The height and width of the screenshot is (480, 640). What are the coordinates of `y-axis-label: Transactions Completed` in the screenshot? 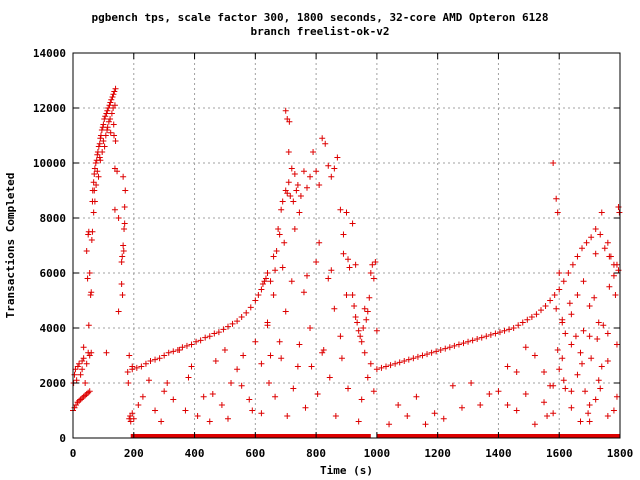 It's located at (10, 246).